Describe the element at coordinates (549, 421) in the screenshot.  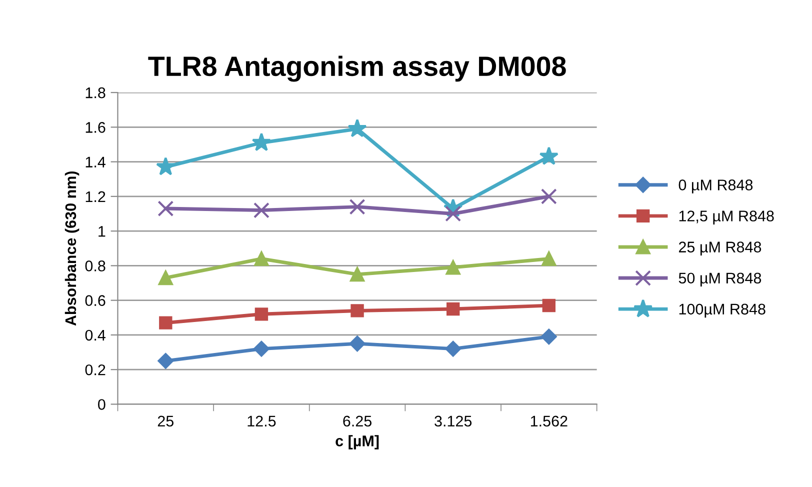
I see `x-tick-label: 1.562` at that location.